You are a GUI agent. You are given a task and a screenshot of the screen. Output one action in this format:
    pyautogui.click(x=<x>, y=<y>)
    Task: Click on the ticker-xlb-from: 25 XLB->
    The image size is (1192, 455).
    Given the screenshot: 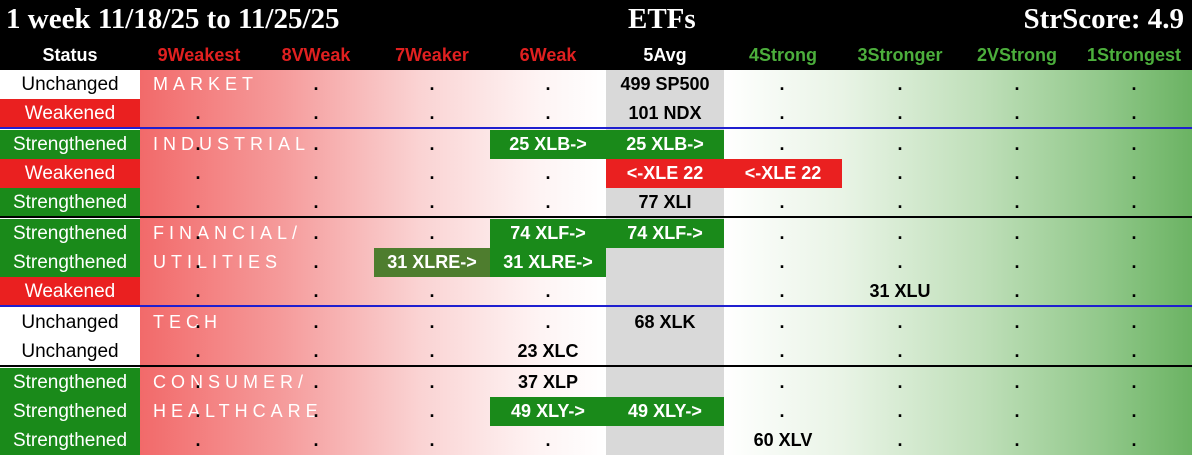 What is the action you would take?
    pyautogui.click(x=548, y=144)
    